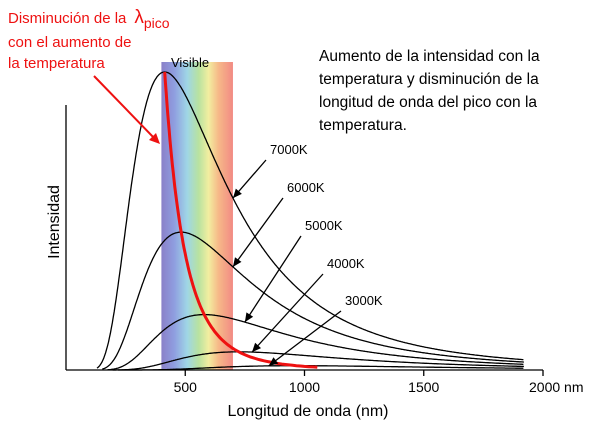 This screenshot has height=426, width=596. What do you see at coordinates (56, 63) in the screenshot?
I see `peak-label-line3: la temperatura` at bounding box center [56, 63].